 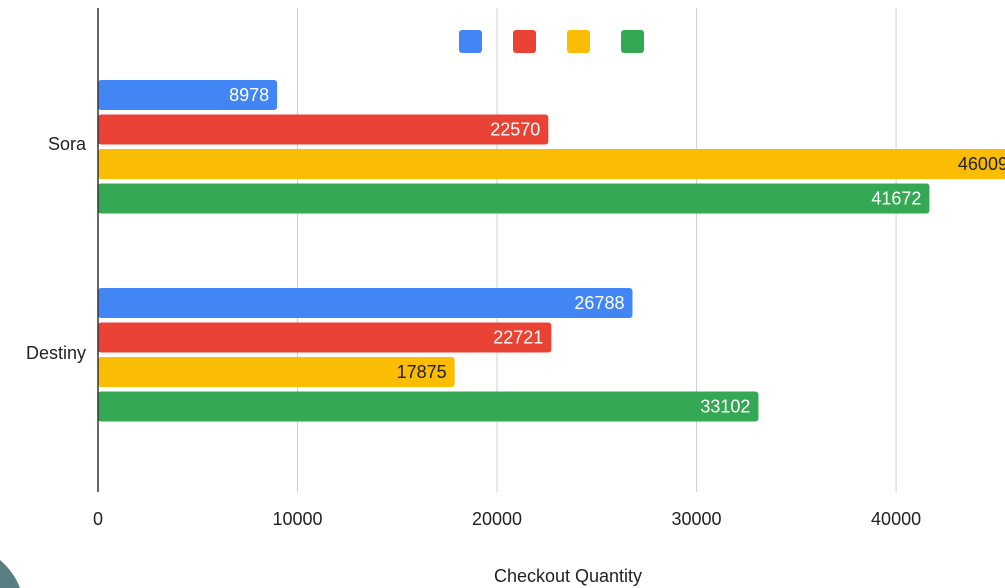 I want to click on corner-decoration, so click(x=10, y=574).